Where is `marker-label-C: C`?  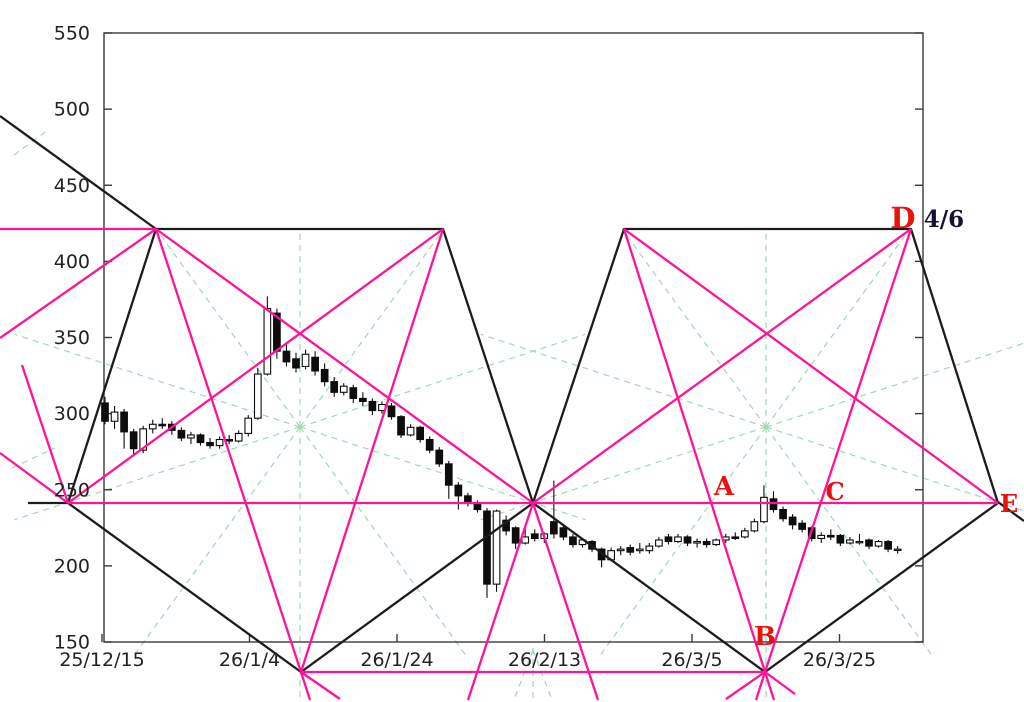
marker-label-C: C is located at coordinates (834, 491).